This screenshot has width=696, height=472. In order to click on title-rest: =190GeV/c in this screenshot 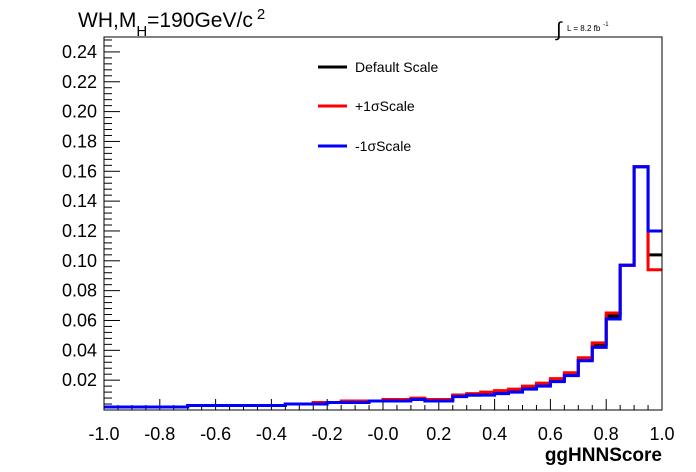, I will do `click(200, 20)`.